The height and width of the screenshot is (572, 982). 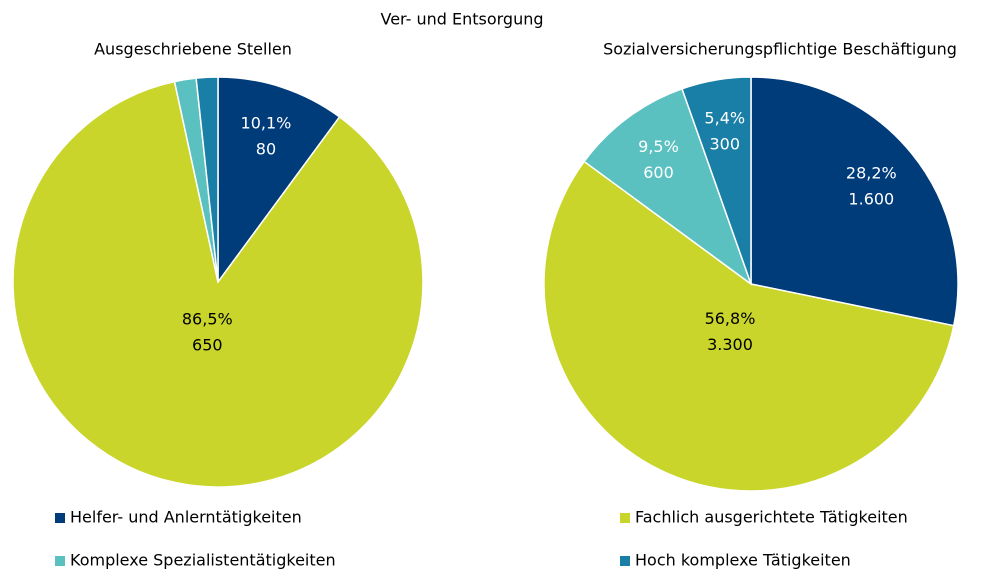 I want to click on count-label: 1.600, so click(x=871, y=198).